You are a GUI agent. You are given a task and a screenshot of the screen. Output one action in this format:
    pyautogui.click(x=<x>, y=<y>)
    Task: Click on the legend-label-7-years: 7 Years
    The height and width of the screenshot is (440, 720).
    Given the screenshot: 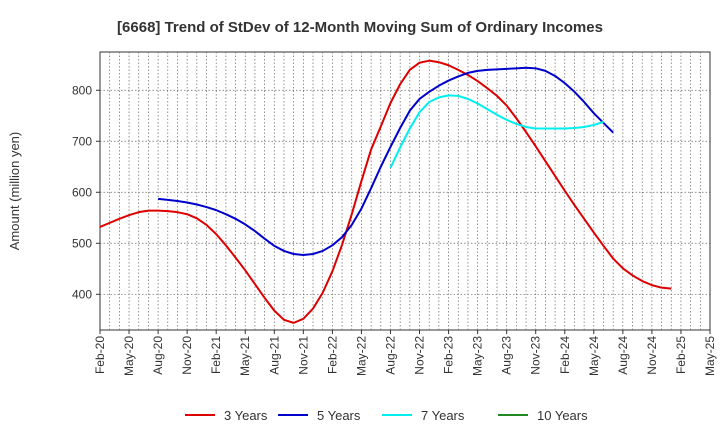 What is the action you would take?
    pyautogui.click(x=443, y=415)
    